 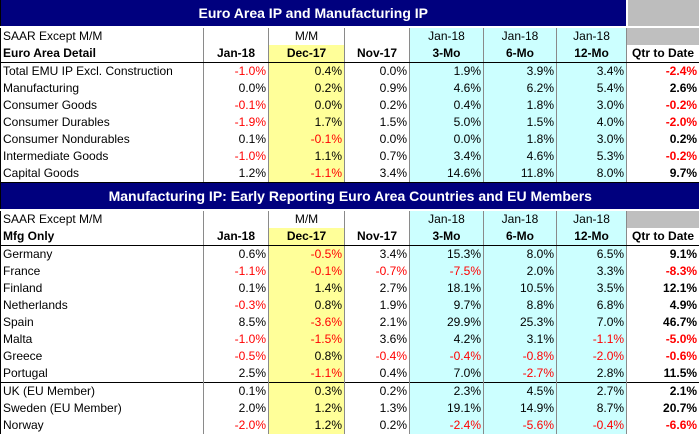 What do you see at coordinates (307, 36) in the screenshot?
I see `mm-label: M/M` at bounding box center [307, 36].